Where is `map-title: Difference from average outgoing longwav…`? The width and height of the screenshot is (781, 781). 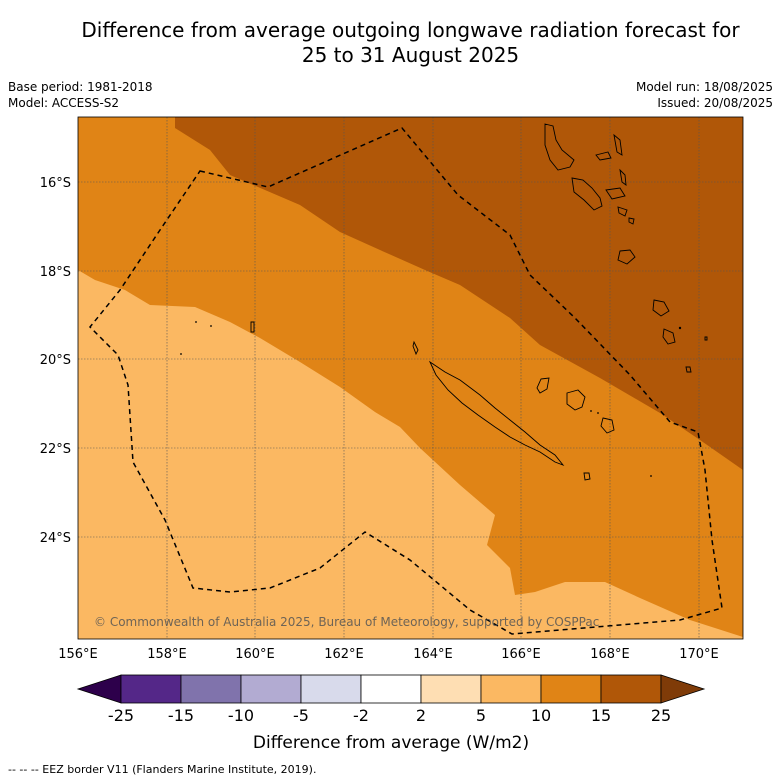 map-title: Difference from average outgoing longwav… is located at coordinates (390, 43).